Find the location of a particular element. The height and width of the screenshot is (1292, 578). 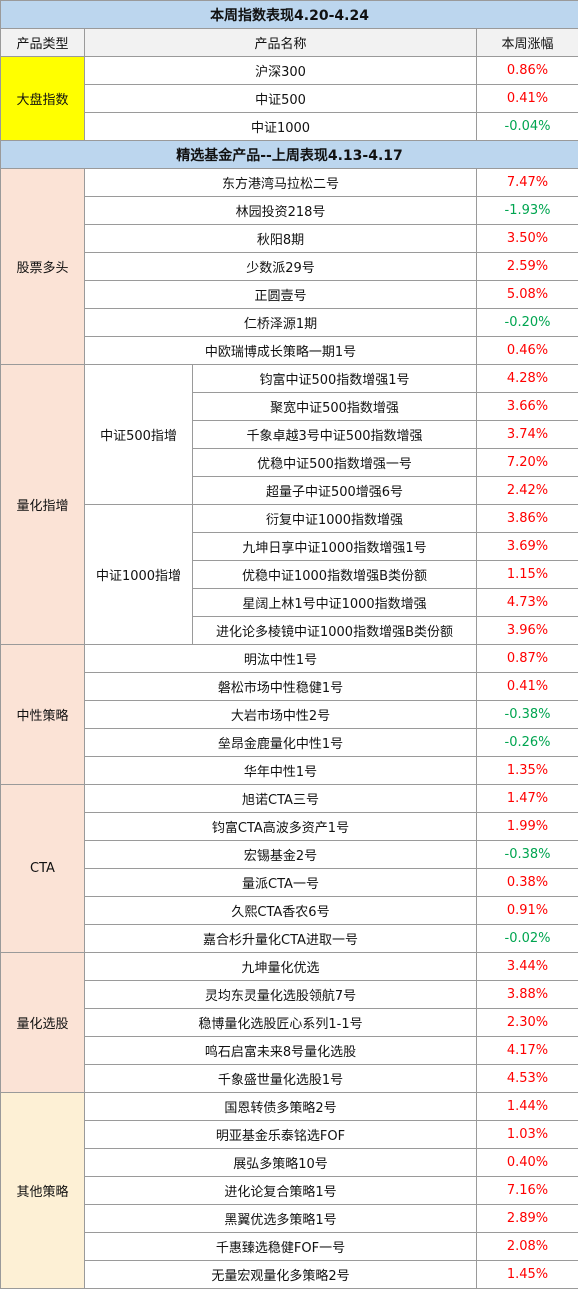

weekly-change: 0.91% is located at coordinates (526, 910).